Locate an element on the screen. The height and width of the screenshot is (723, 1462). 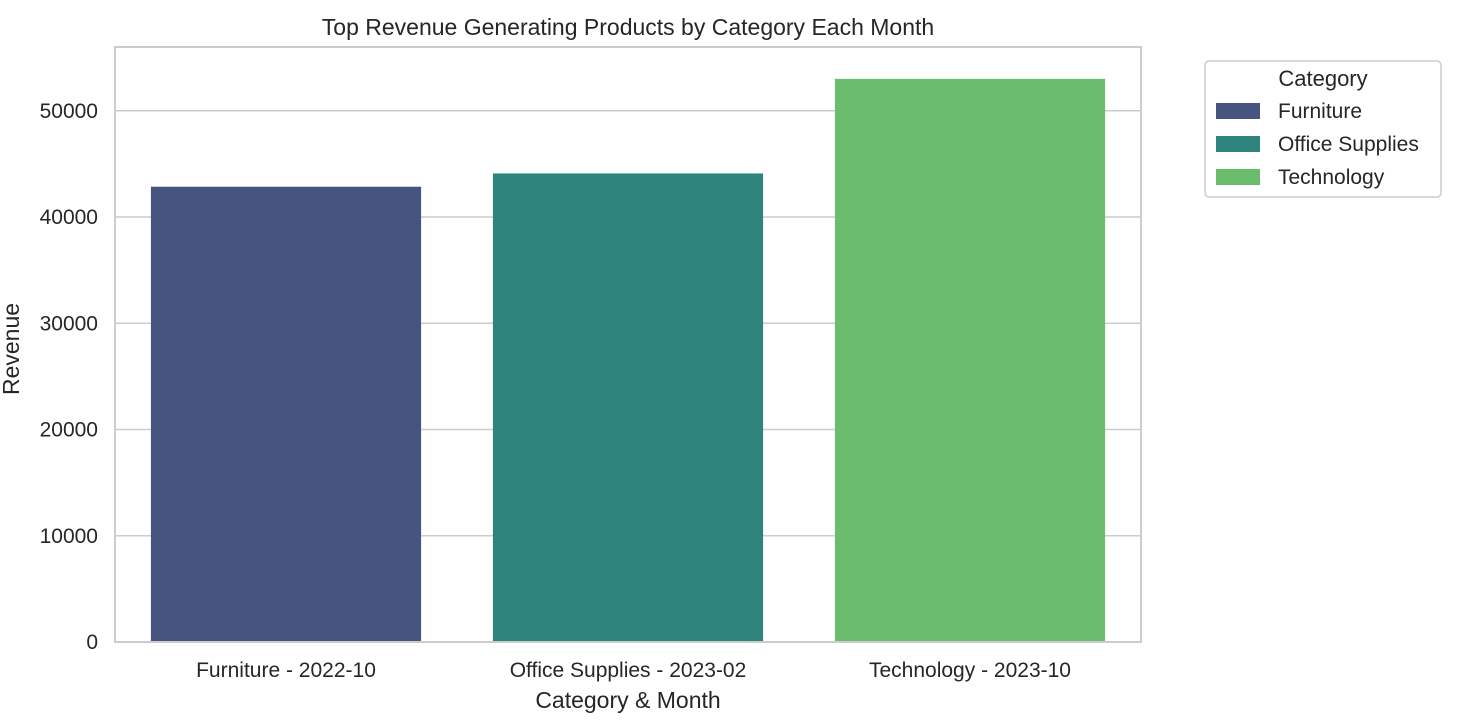
legend-items: Furniture Office Supplies Technology is located at coordinates (1317, 144).